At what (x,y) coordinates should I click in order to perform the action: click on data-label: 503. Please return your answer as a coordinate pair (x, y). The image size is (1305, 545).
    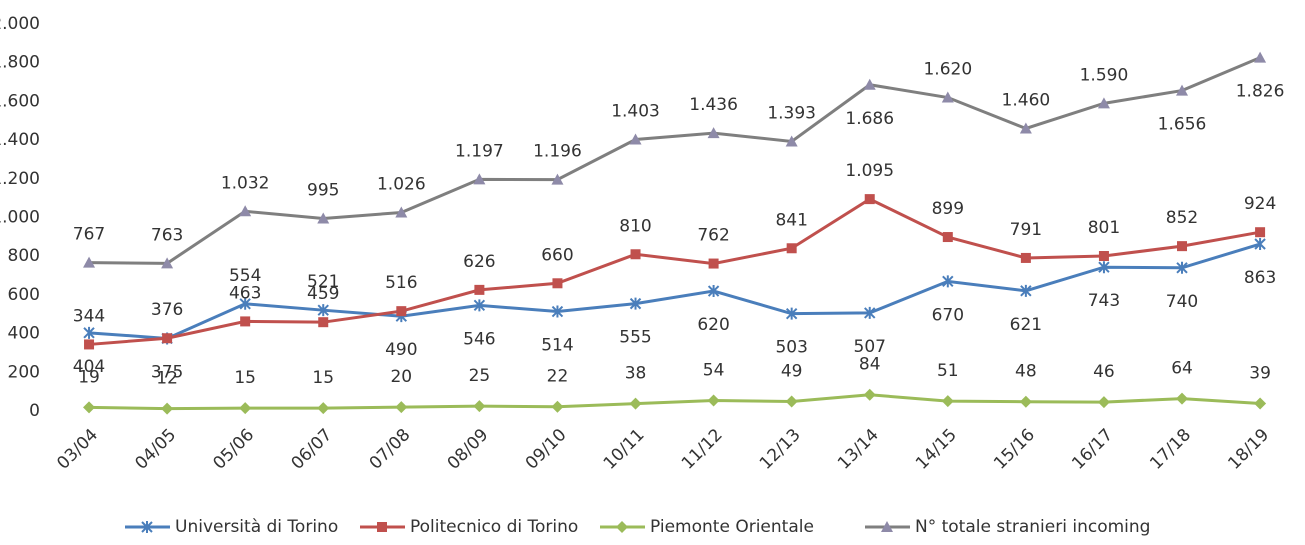
    Looking at the image, I should click on (791, 348).